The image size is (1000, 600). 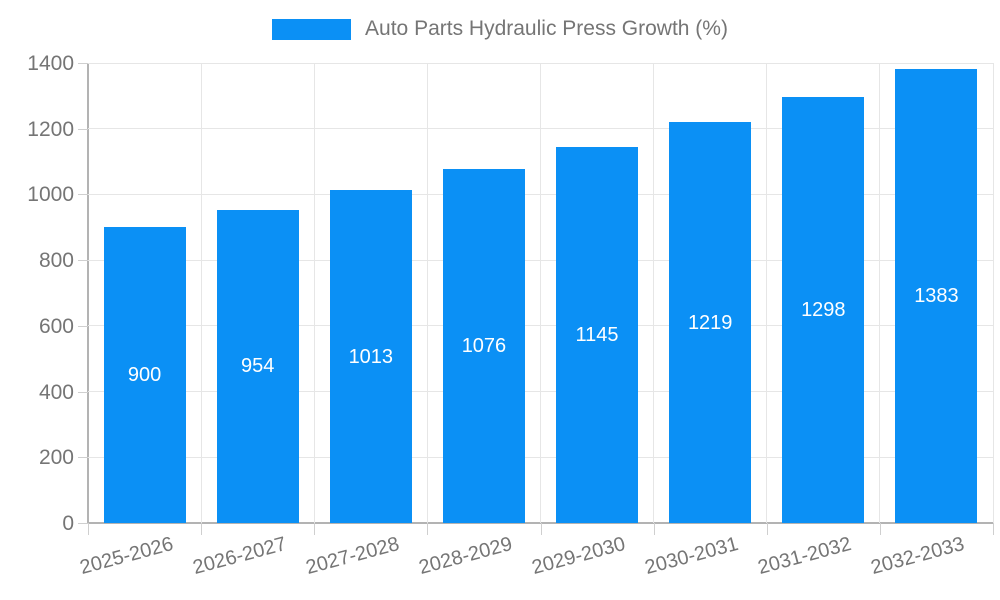 I want to click on y-axis-tick-label: 0, so click(x=68, y=523).